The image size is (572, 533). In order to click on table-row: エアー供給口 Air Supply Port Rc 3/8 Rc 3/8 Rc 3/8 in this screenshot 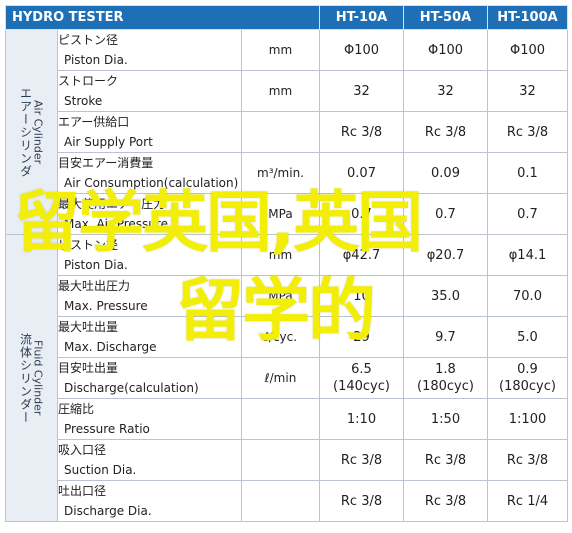, I will do `click(287, 132)`.